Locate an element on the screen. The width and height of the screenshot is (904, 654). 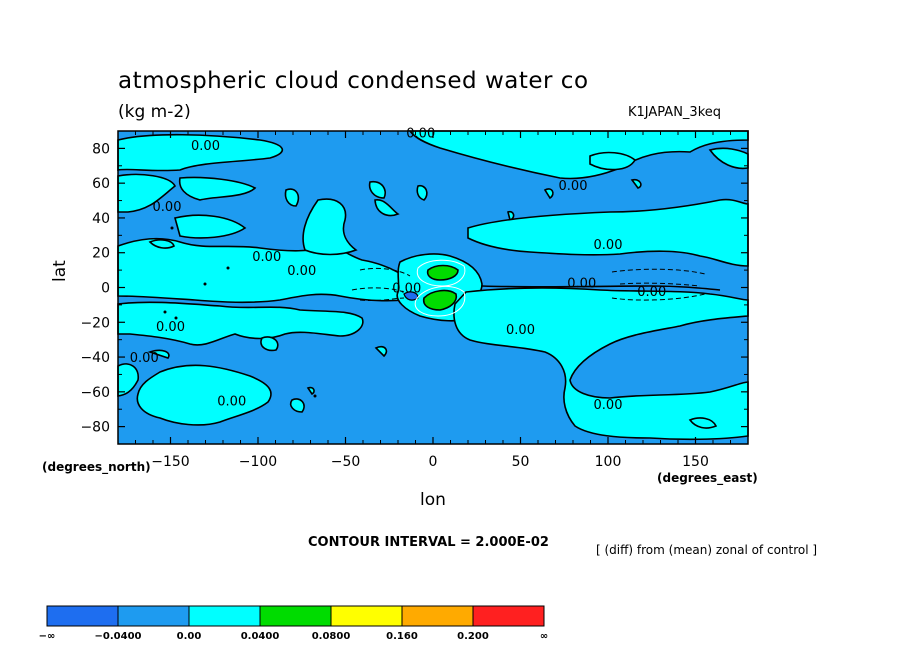
colorbar-label: 0.00 is located at coordinates (189, 636).